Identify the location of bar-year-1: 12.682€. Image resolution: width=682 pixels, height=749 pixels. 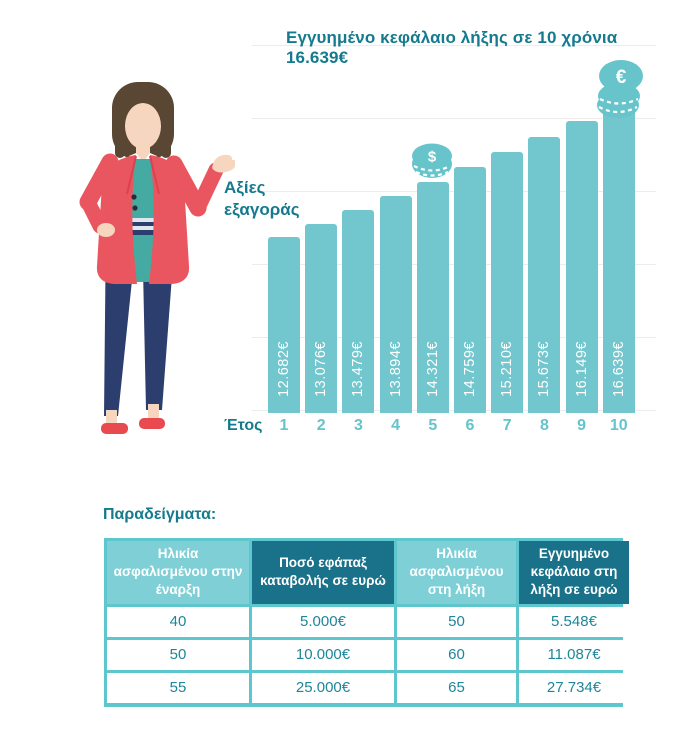
(284, 325).